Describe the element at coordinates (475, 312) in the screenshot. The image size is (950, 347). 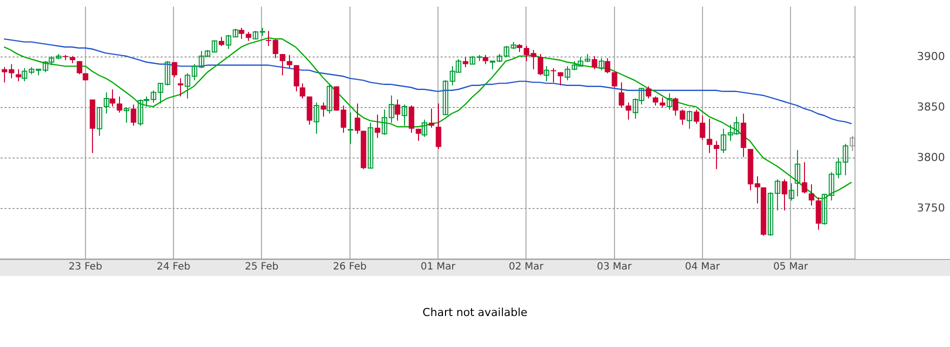
I see `text: Chart not available` at that location.